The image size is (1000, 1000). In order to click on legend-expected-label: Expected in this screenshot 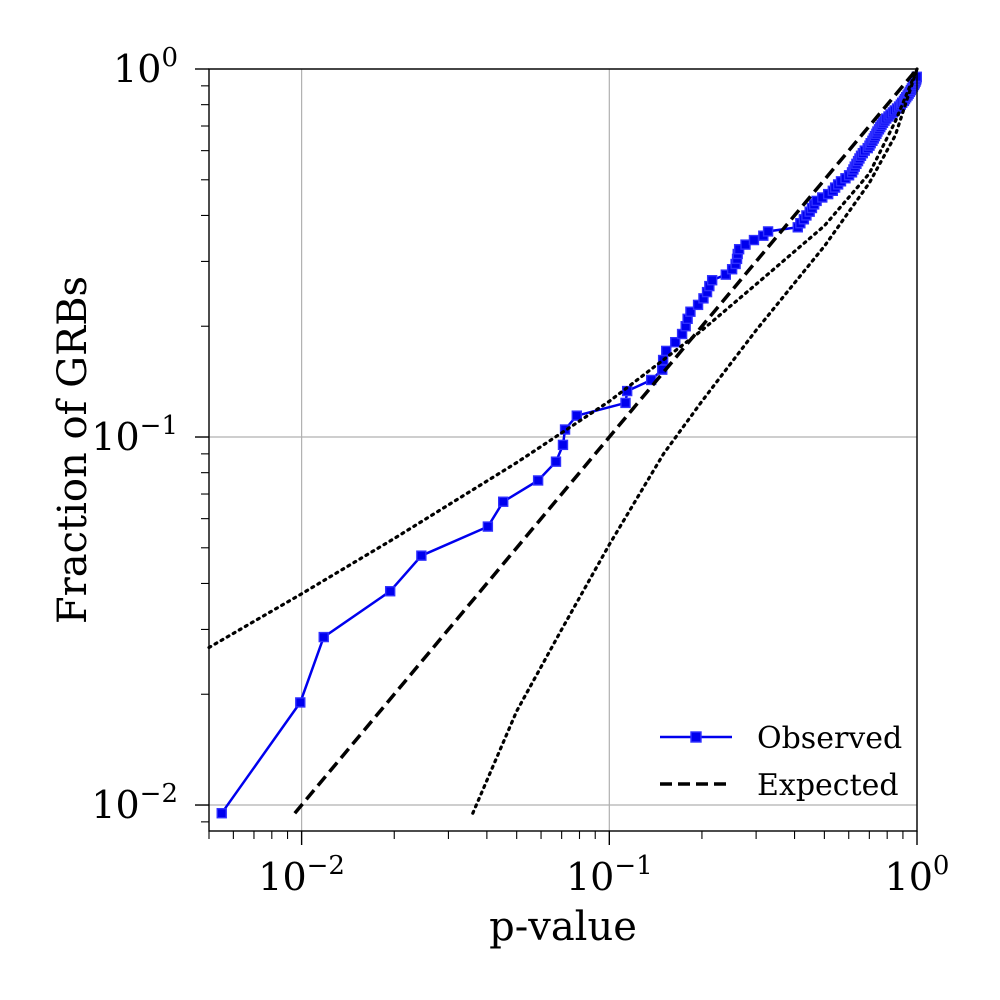, I will do `click(828, 785)`.